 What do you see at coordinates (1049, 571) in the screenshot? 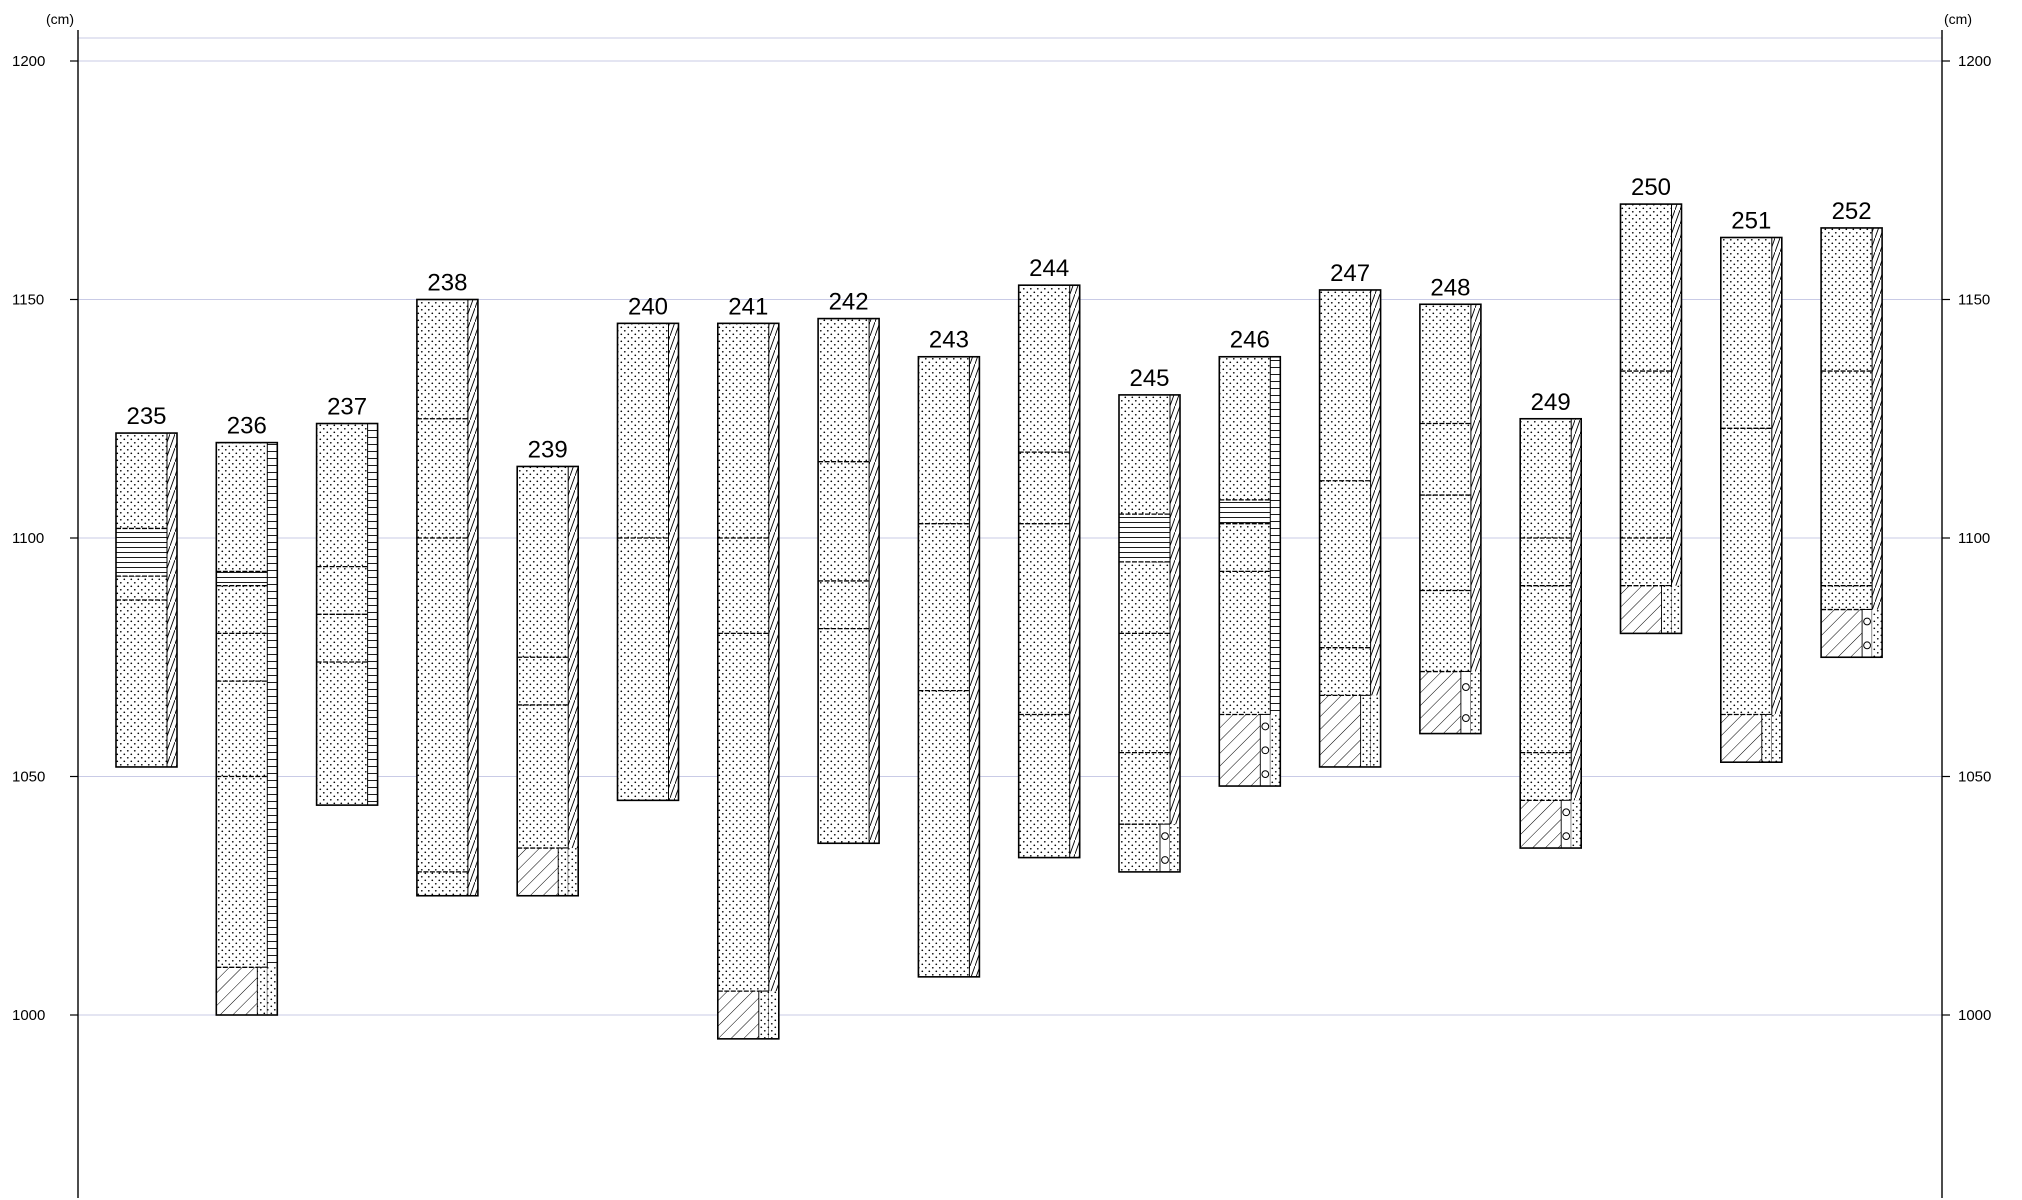
I see `core-244-outline` at bounding box center [1049, 571].